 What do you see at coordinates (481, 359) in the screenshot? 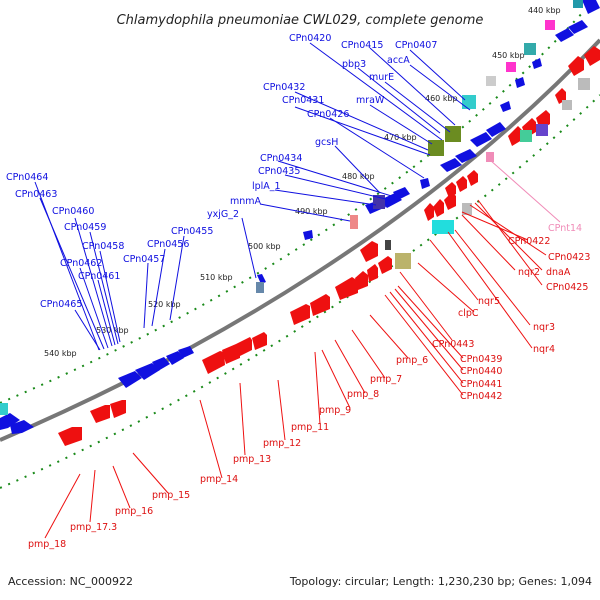
I see `gene-label: CPn0439` at bounding box center [481, 359].